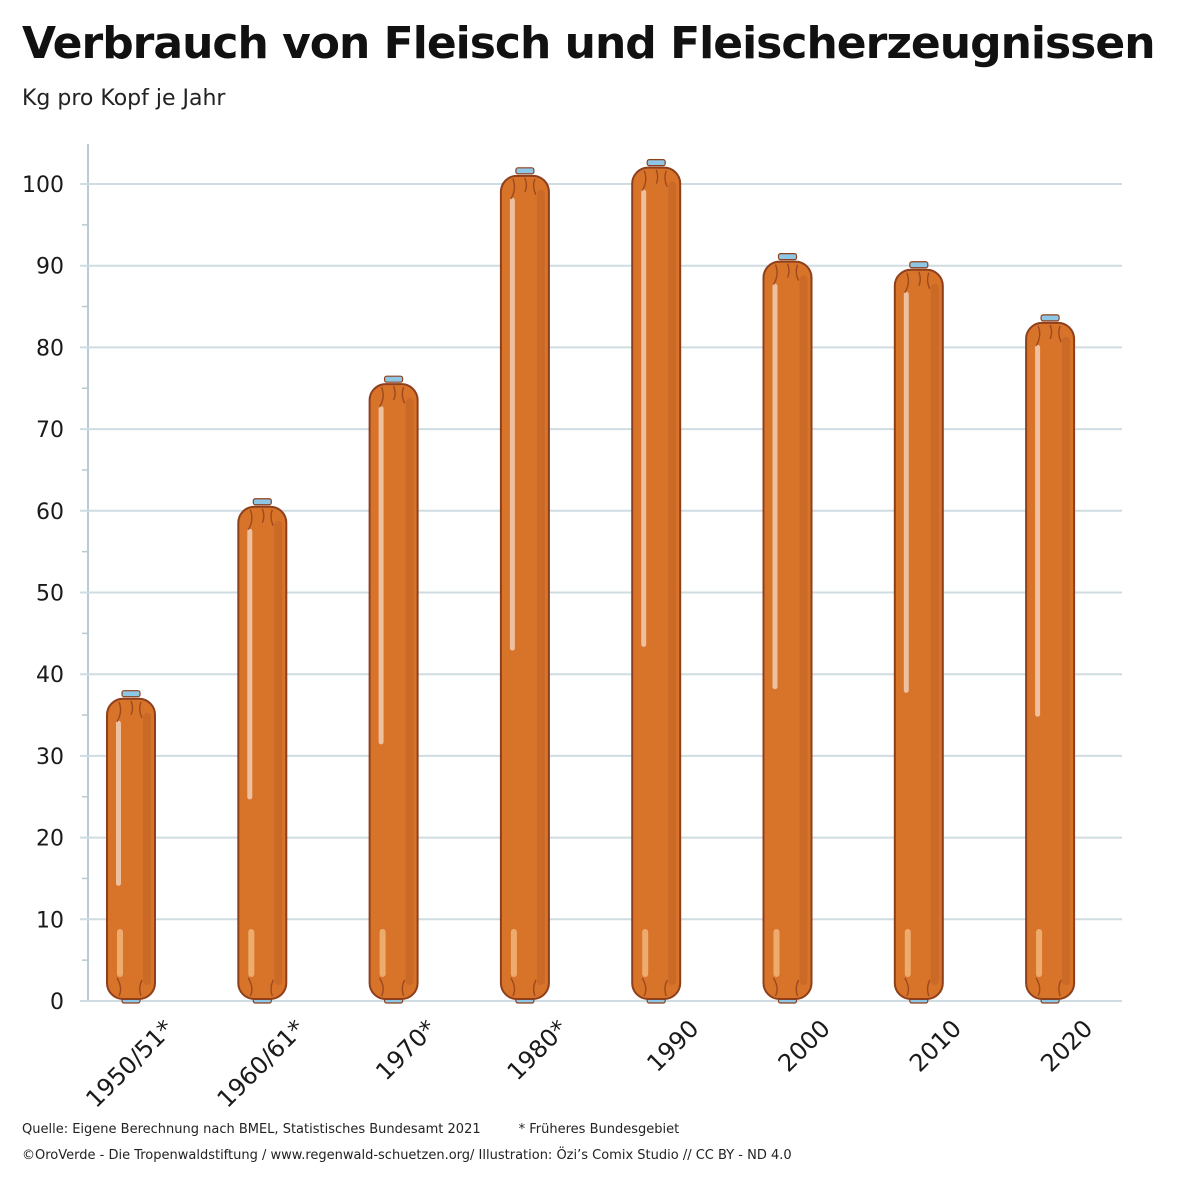  I want to click on y-tick-label: 30, so click(50, 757).